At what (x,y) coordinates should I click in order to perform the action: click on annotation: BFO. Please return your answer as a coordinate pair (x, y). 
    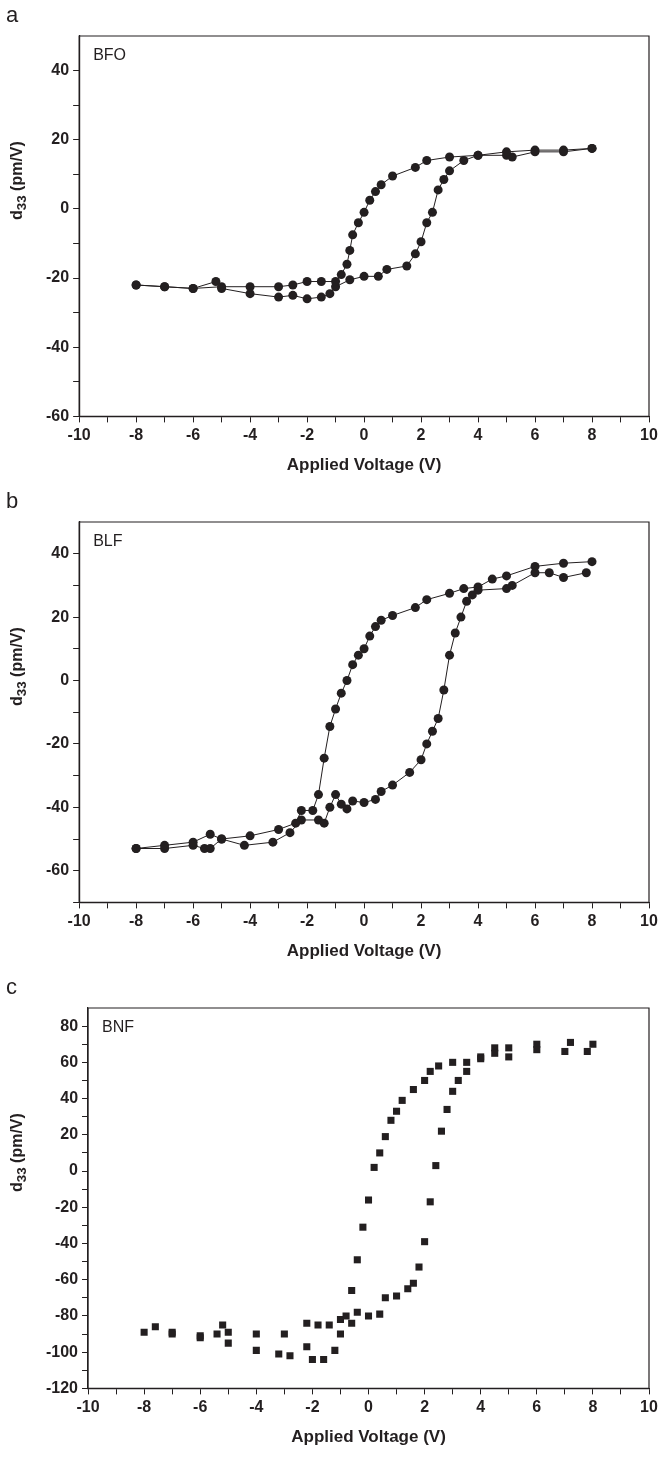
    Looking at the image, I should click on (110, 55).